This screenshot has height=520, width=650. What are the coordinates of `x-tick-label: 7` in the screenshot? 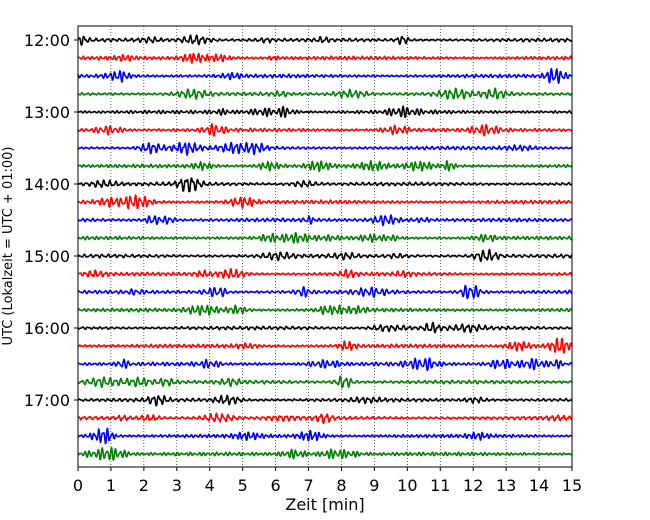 It's located at (308, 485).